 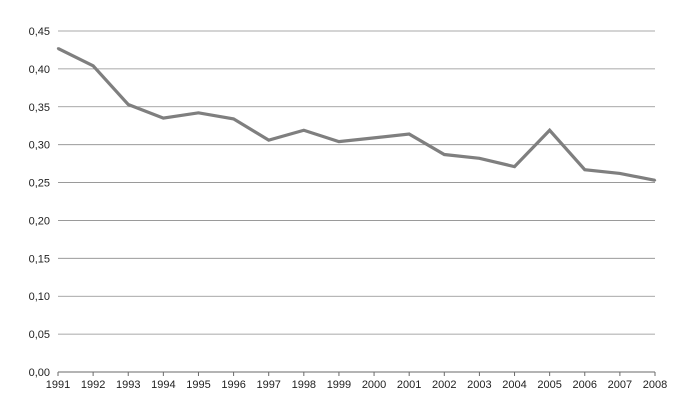 I want to click on y-tick-label-8: 0,40, so click(x=39, y=70).